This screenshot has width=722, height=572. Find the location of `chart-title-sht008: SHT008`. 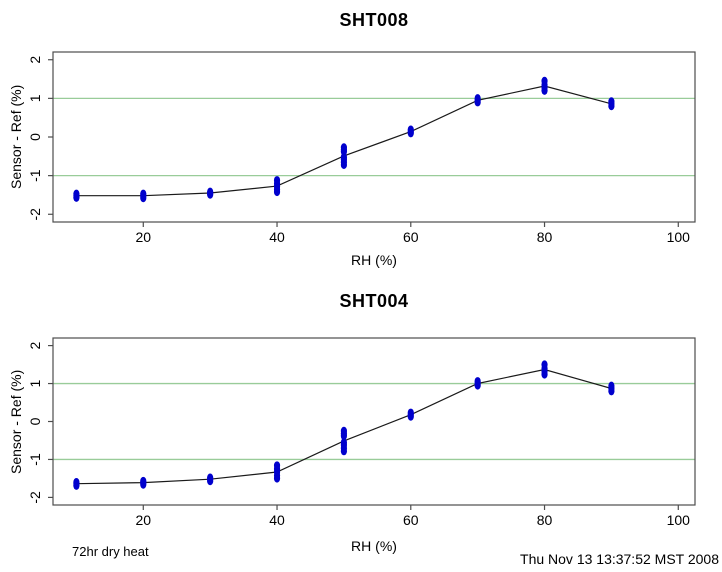

chart-title-sht008: SHT008 is located at coordinates (374, 20).